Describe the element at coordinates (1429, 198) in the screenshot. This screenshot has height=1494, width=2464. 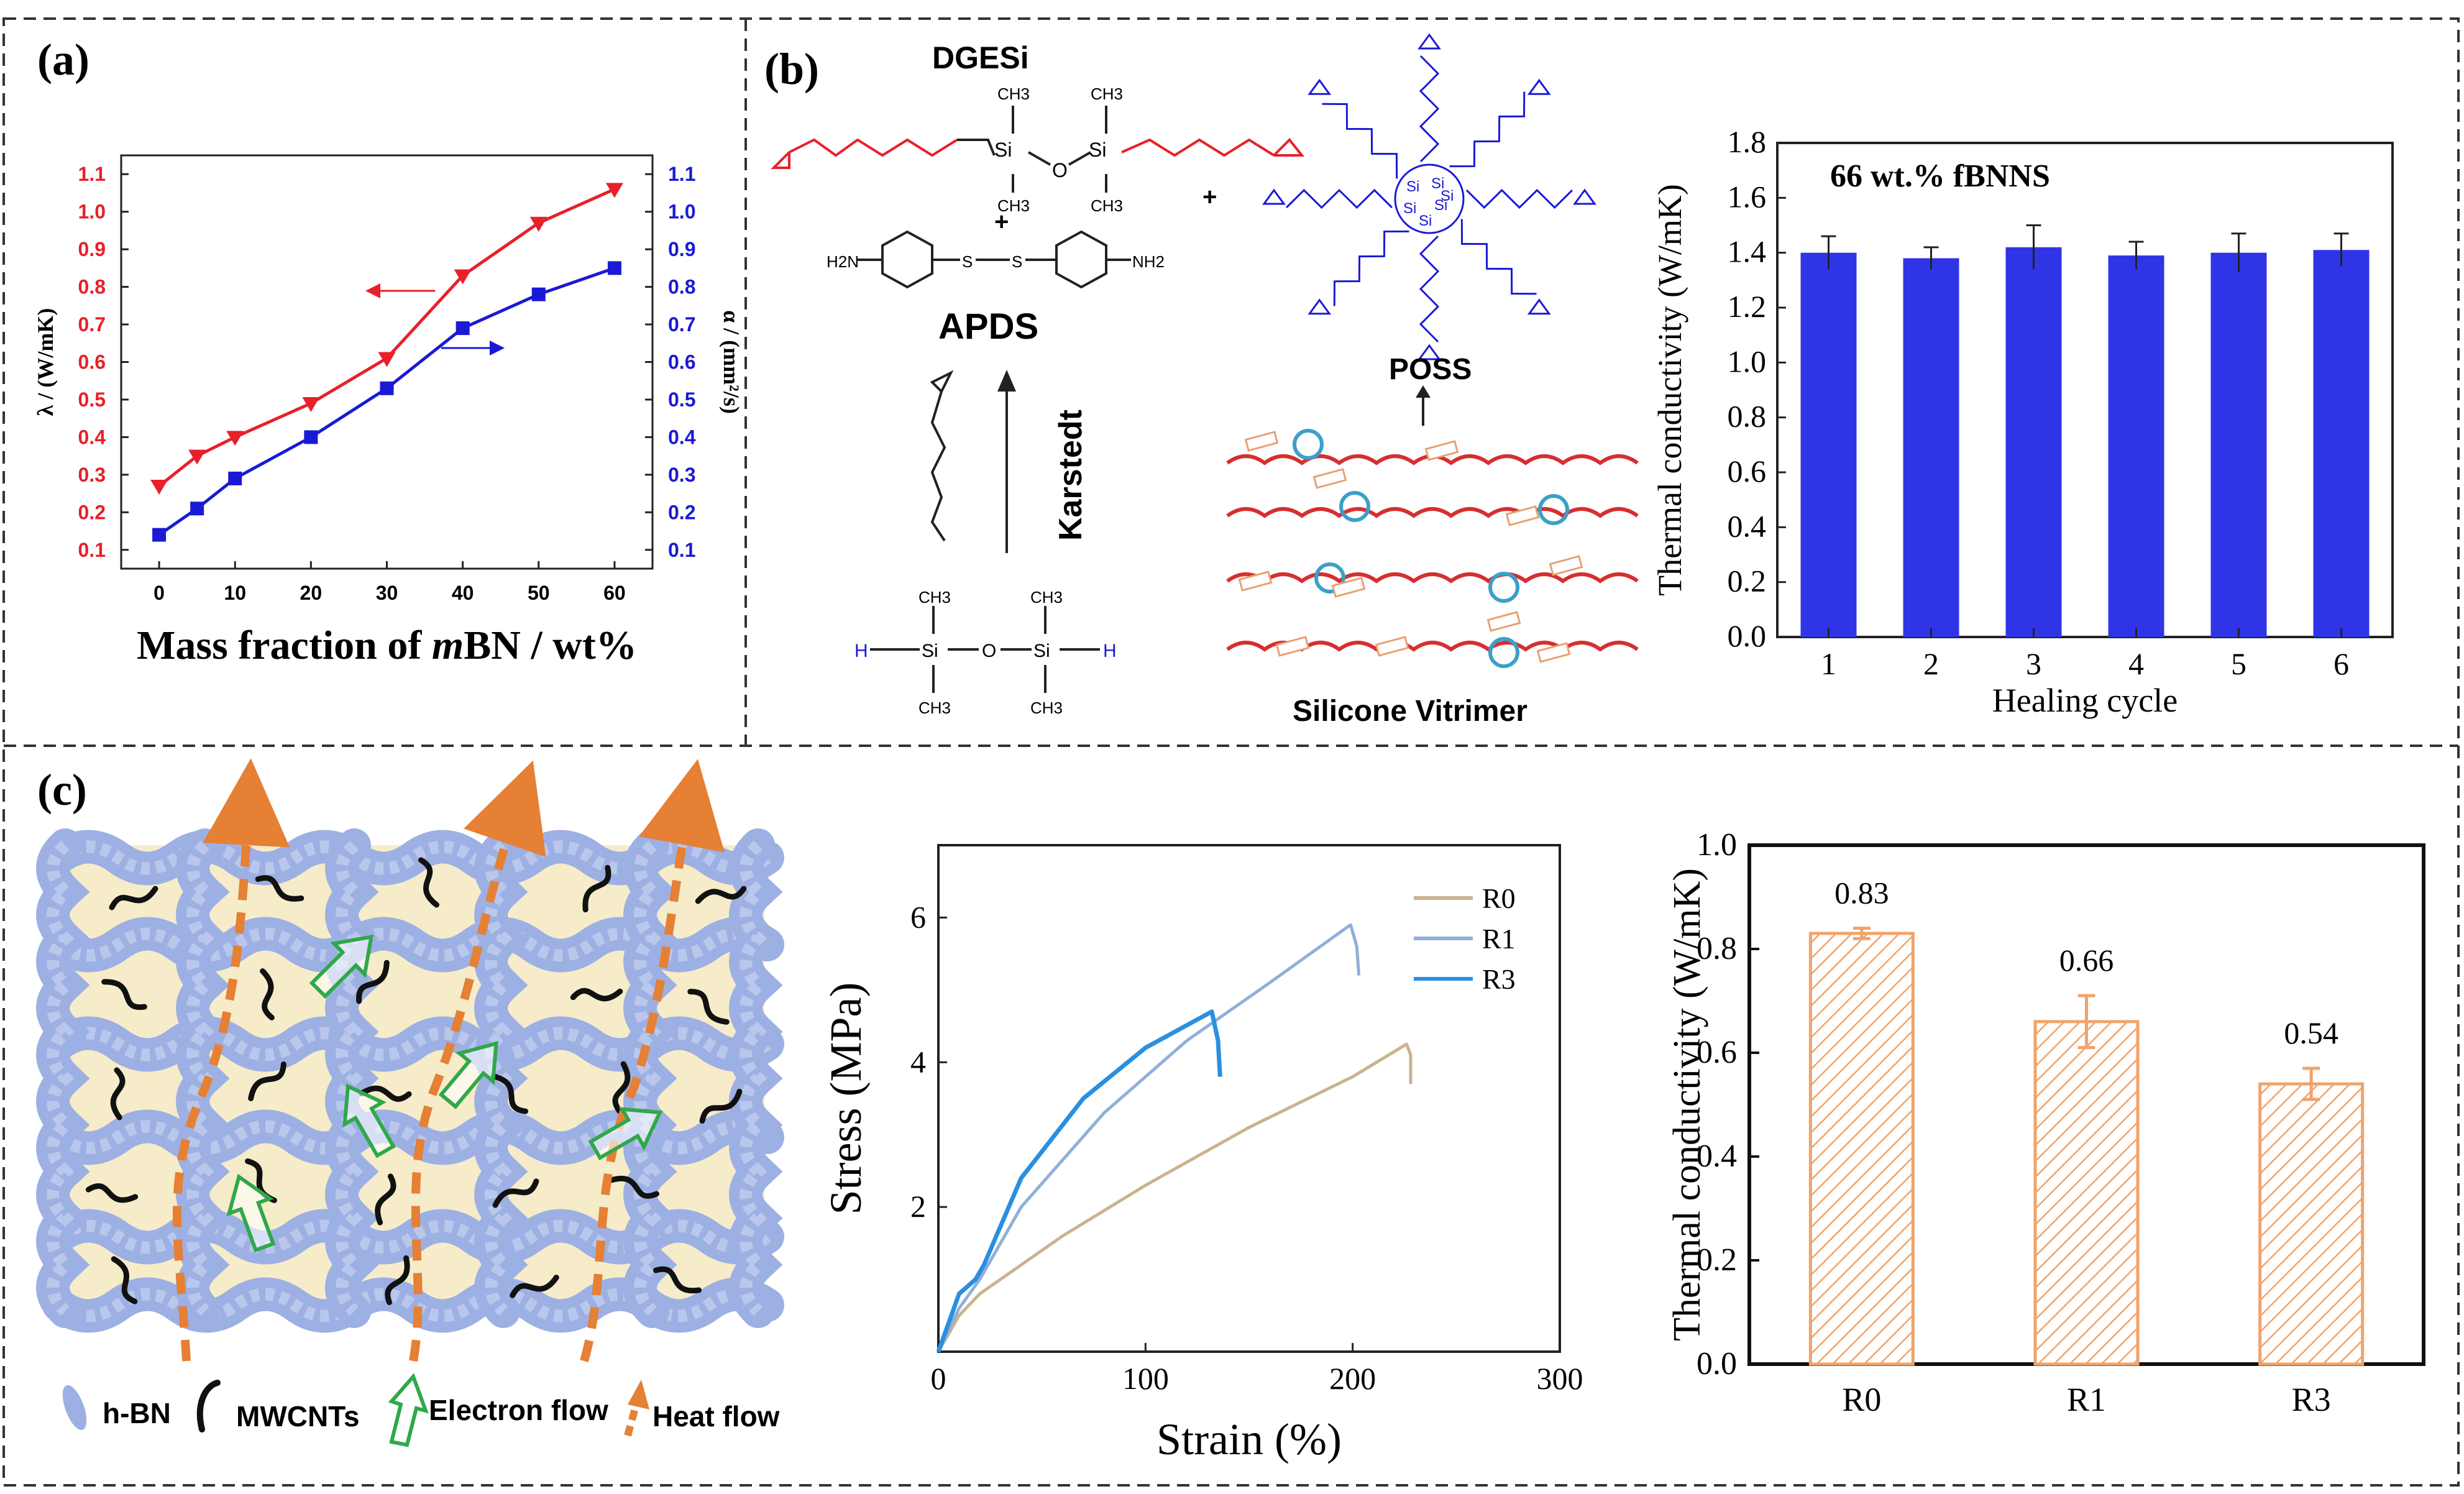
I see `poss-cage` at that location.